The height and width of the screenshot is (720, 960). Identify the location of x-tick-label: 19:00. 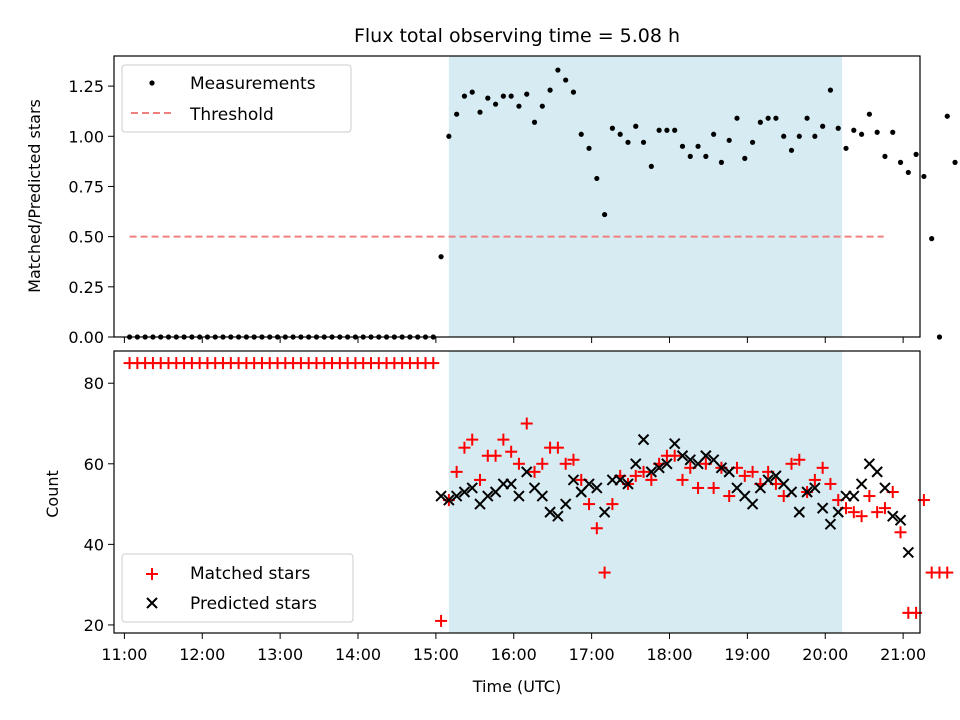
(747, 654).